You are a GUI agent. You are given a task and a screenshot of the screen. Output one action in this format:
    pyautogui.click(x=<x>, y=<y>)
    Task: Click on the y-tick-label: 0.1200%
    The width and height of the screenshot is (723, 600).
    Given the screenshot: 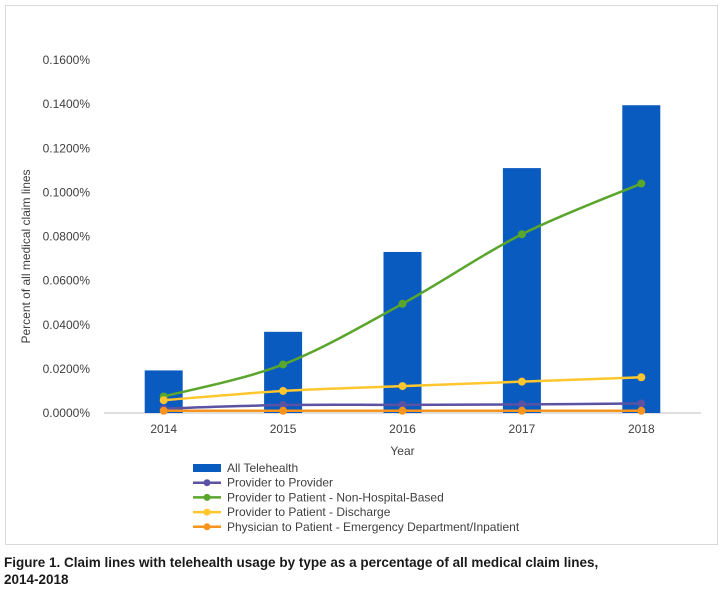 What is the action you would take?
    pyautogui.click(x=67, y=148)
    